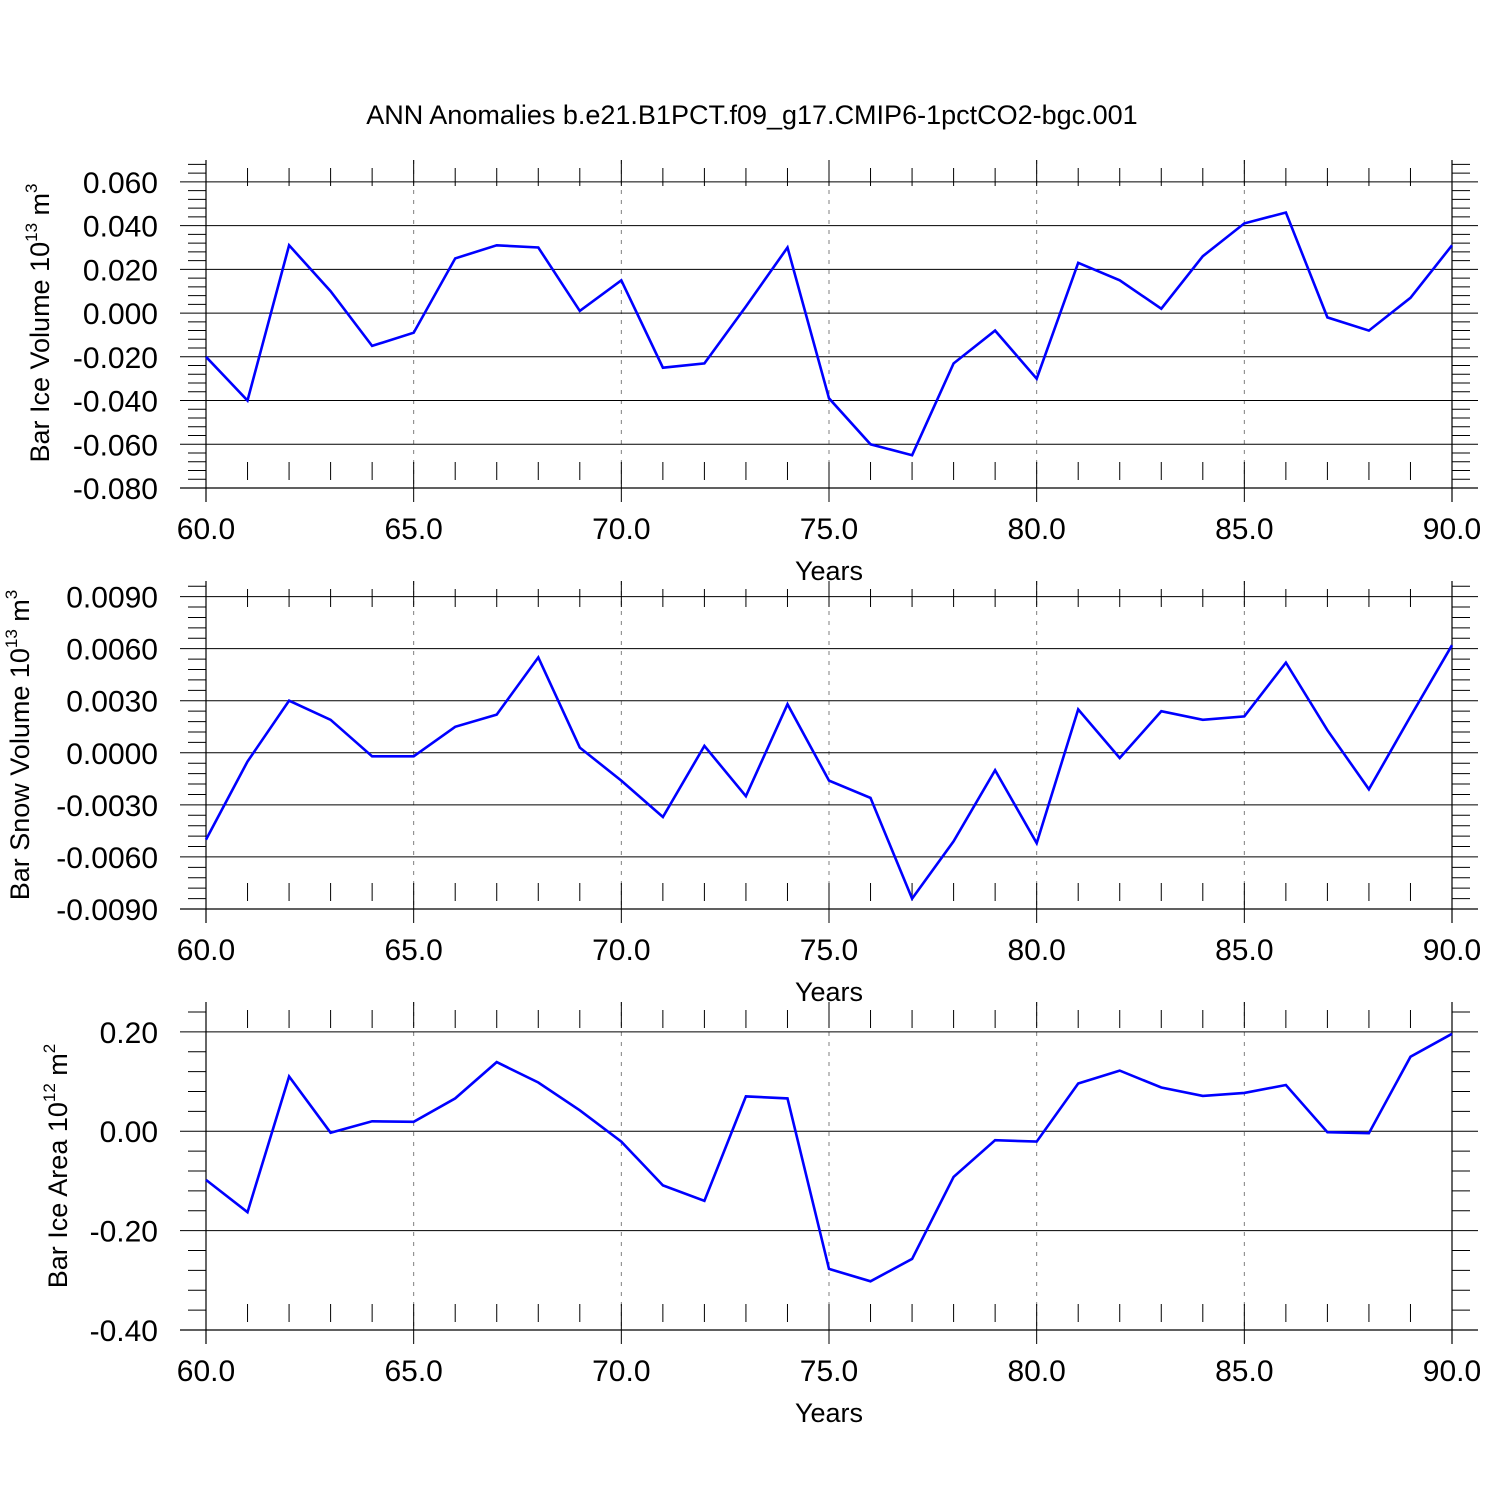 This screenshot has width=1500, height=1500. I want to click on y-tick-label: -0.20, so click(124, 1232).